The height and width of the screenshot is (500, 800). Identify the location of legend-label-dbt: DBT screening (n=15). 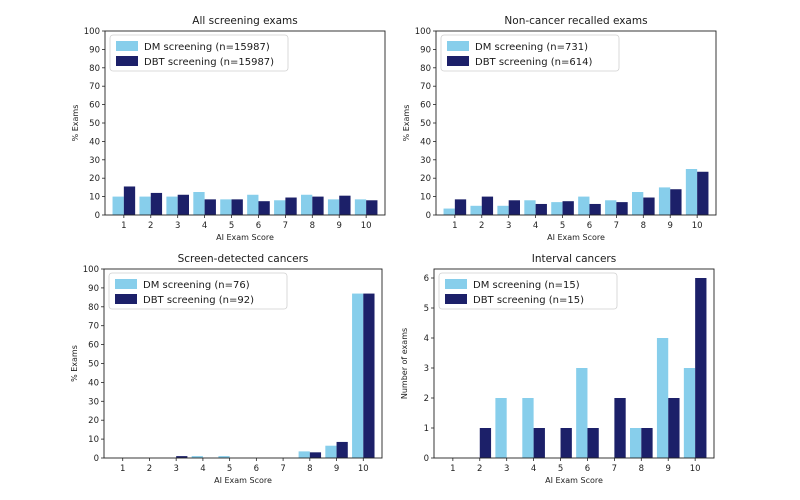
(528, 300).